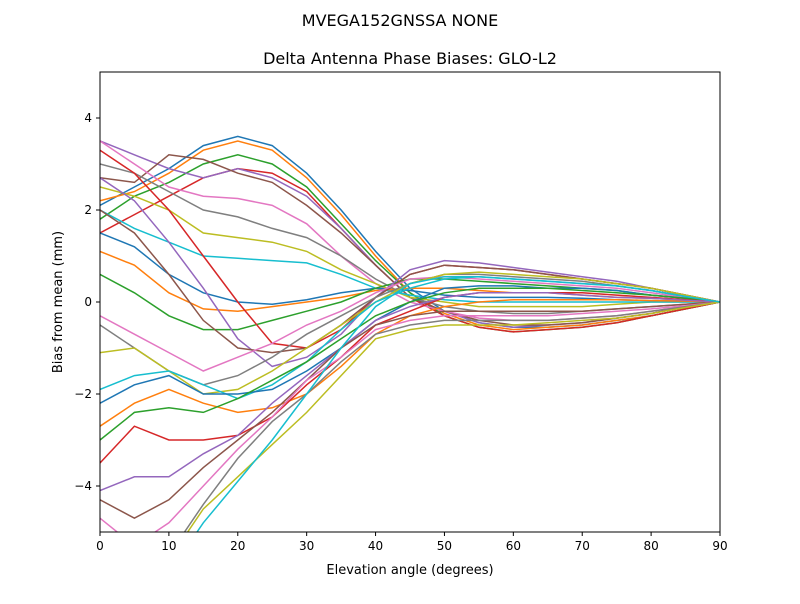 This screenshot has height=604, width=800. Describe the element at coordinates (88, 210) in the screenshot. I see `y-tick-label: 2` at that location.